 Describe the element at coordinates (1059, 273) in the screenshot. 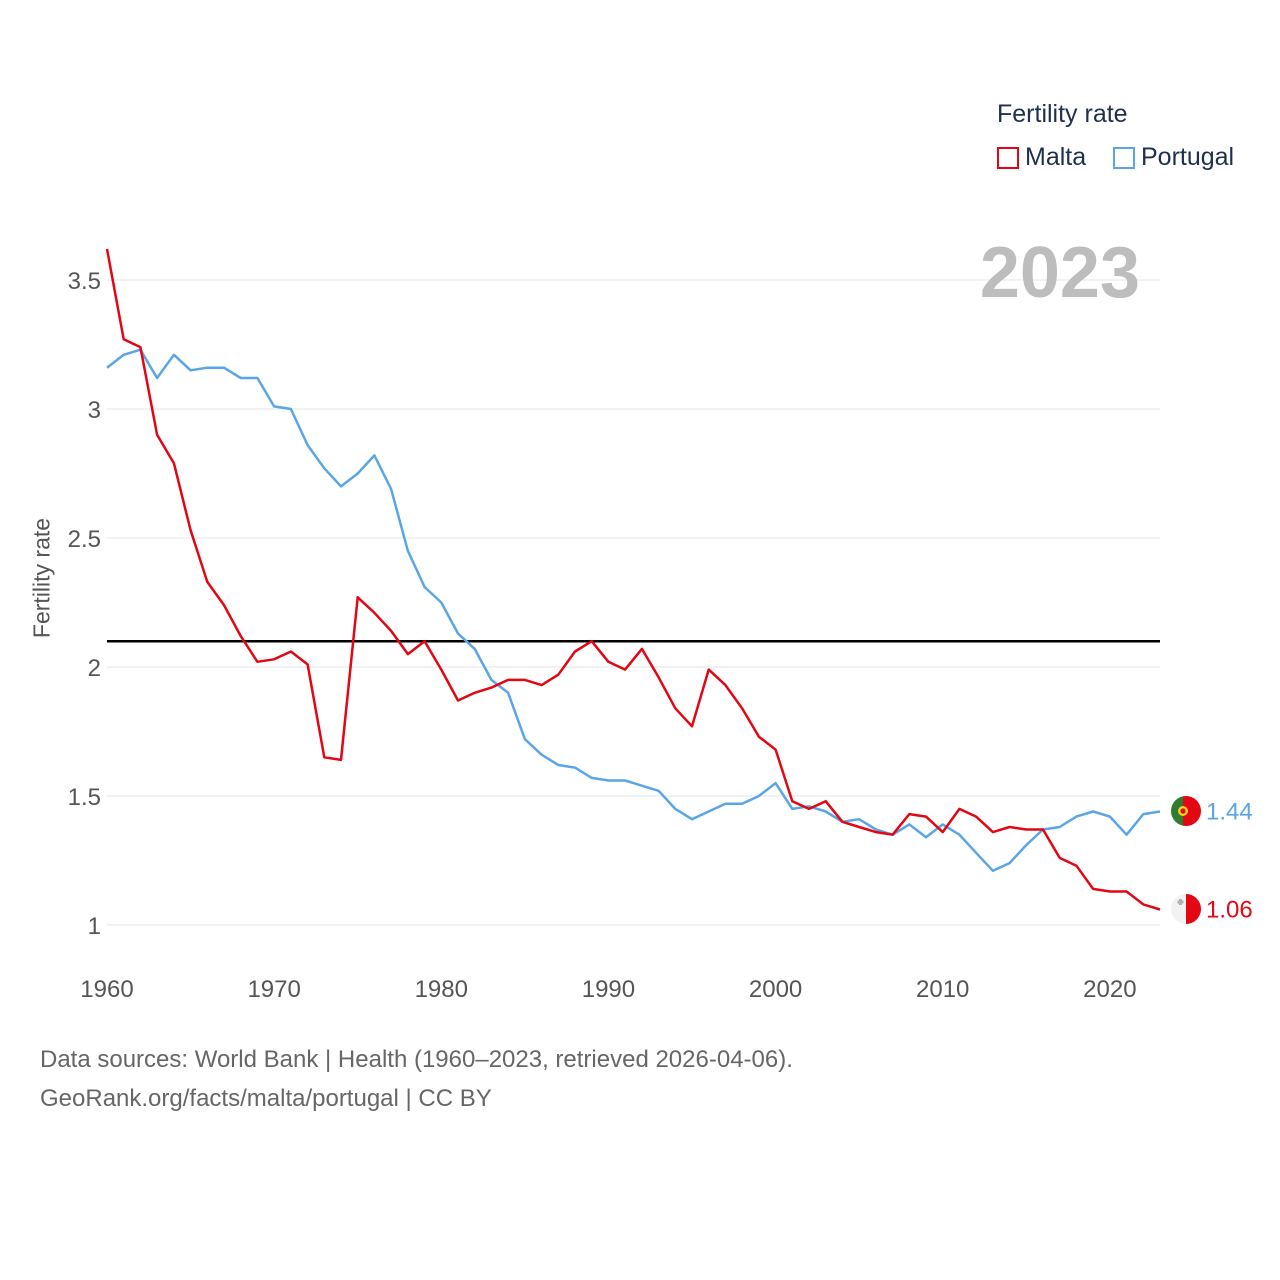

I see `year-label: 2023` at that location.